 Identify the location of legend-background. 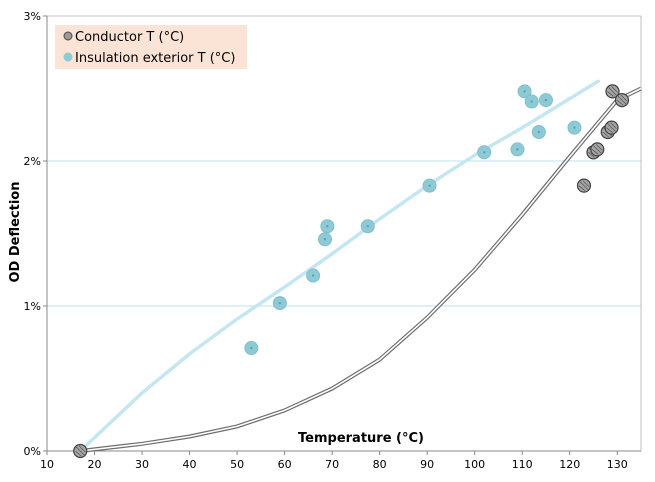
(151, 47).